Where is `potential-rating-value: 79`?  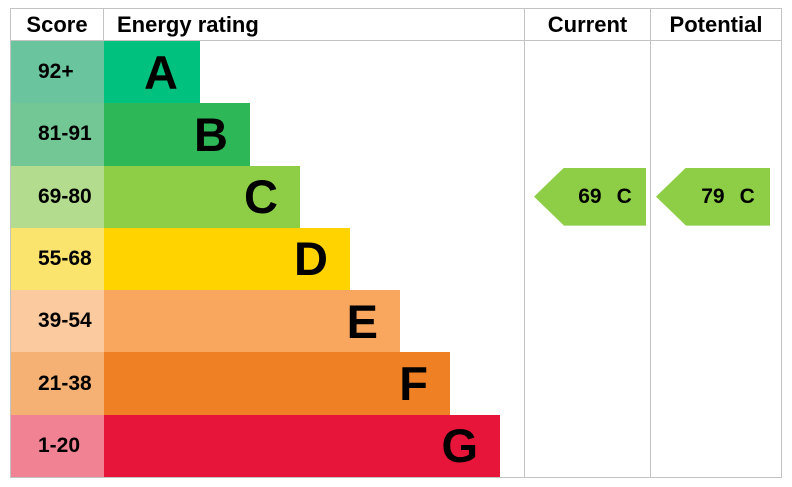
potential-rating-value: 79 is located at coordinates (713, 196).